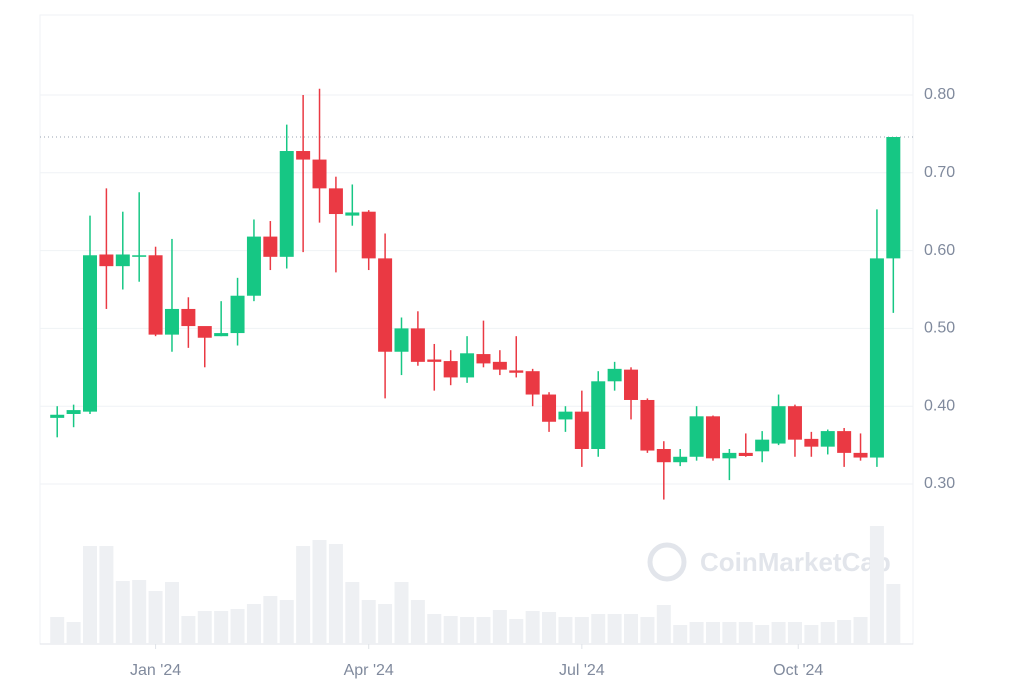 This screenshot has width=1024, height=683. What do you see at coordinates (939, 405) in the screenshot?
I see `y-tick-label: 0.40` at bounding box center [939, 405].